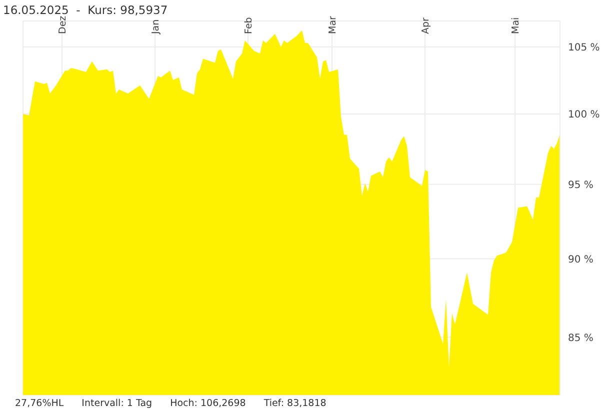 The height and width of the screenshot is (419, 604). Describe the element at coordinates (39, 403) in the screenshot. I see `text: 27,76%HL` at that location.